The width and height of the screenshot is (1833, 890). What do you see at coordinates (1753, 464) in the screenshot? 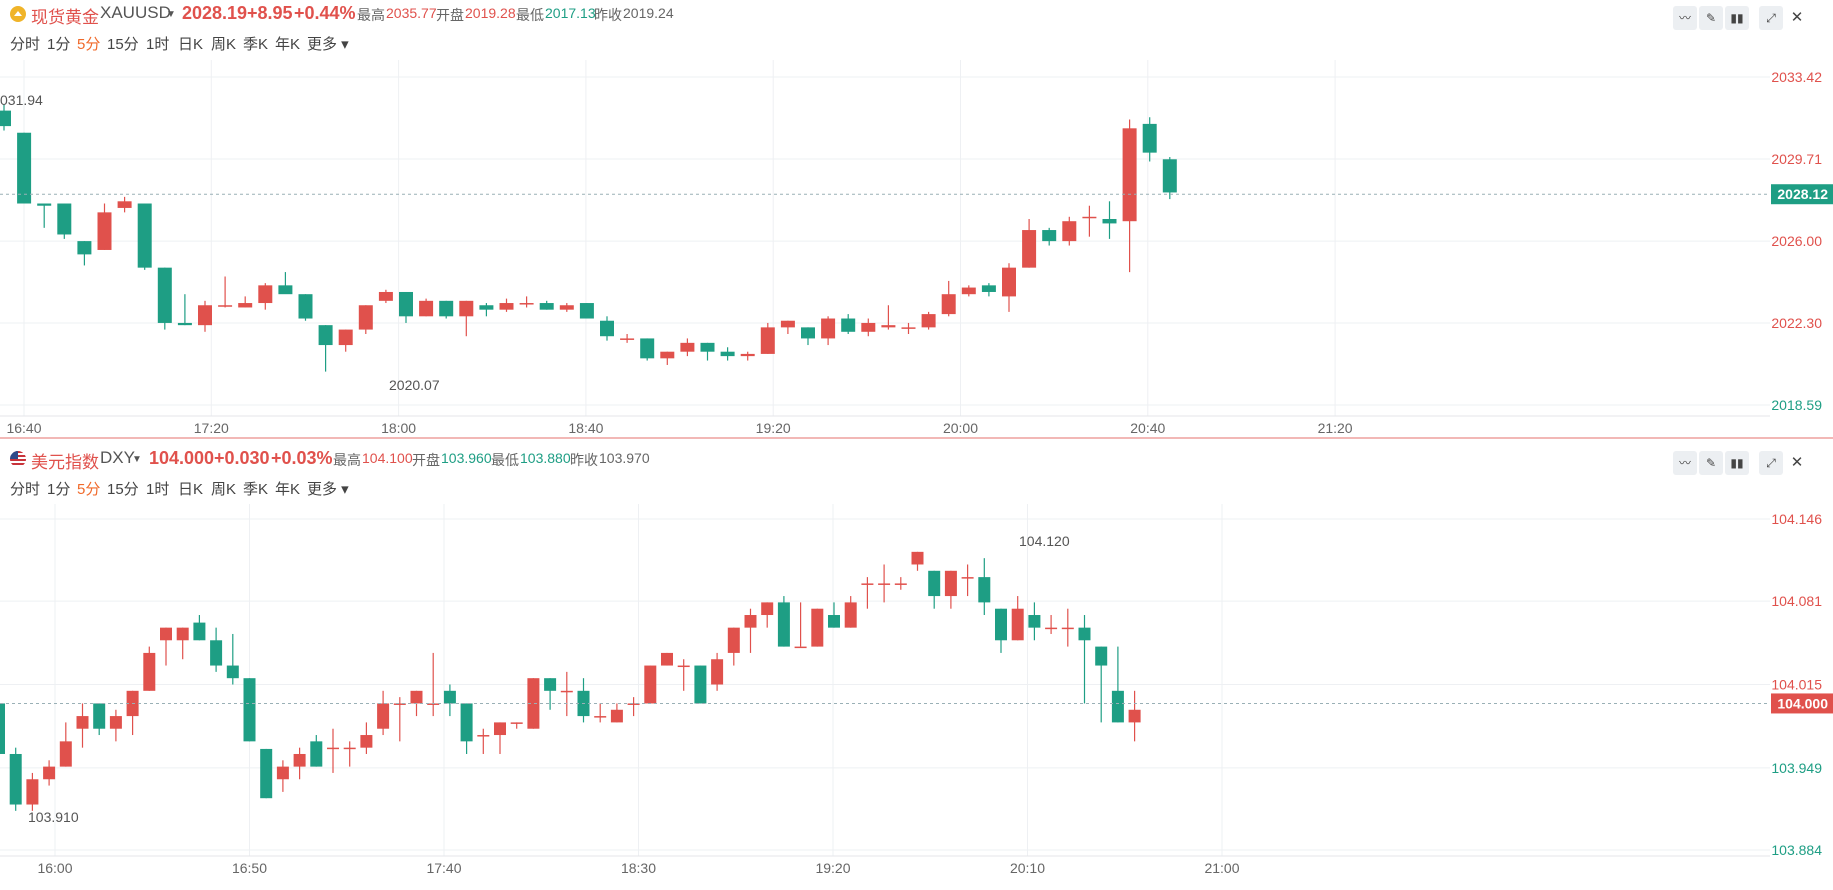
I see `dxy-toolbar: 〰 ✎ ▮▮ ⤢ ✕` at bounding box center [1753, 464].